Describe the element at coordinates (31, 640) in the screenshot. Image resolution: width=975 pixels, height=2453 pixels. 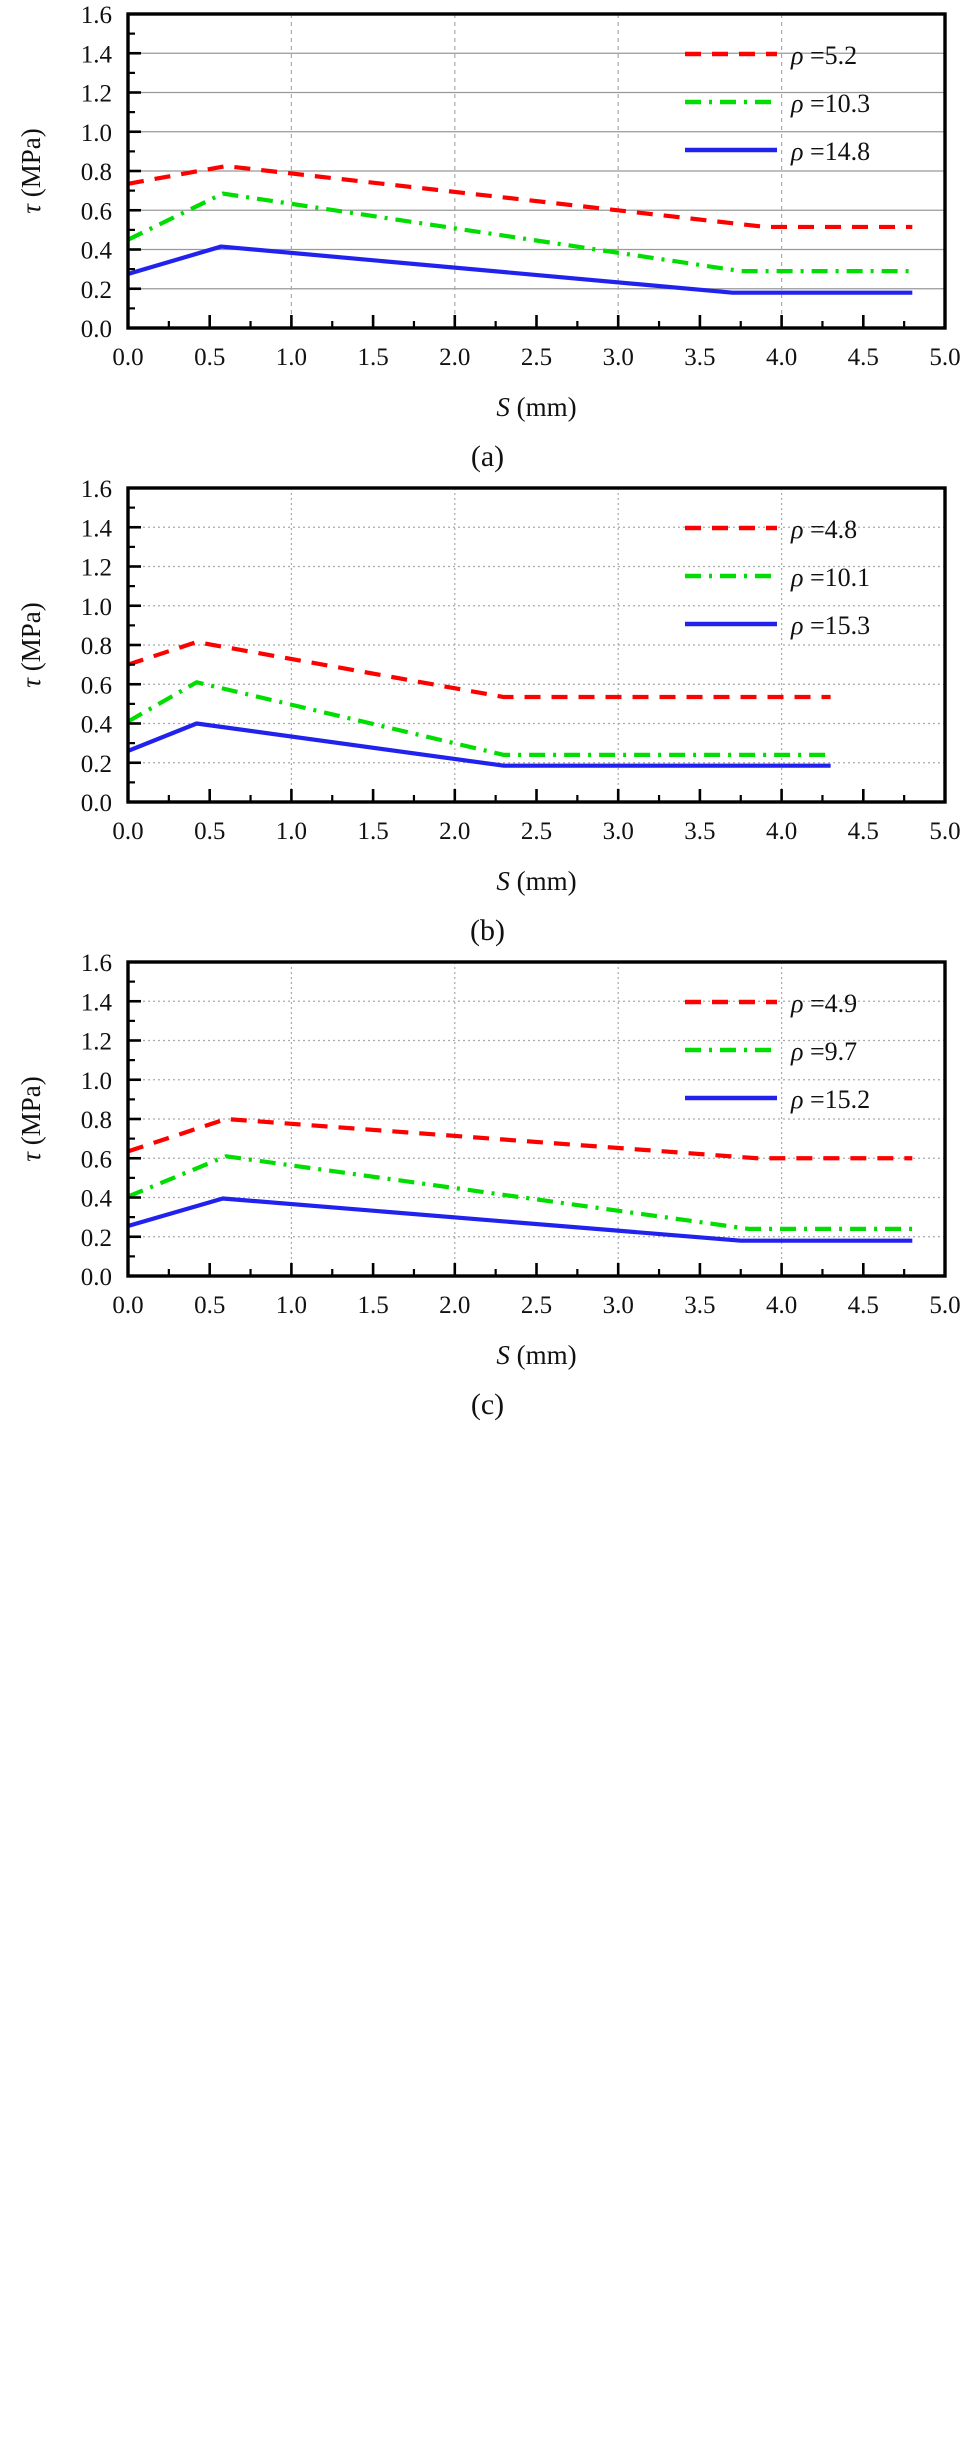
I see `y-axis-label-unit: (MPa)` at that location.